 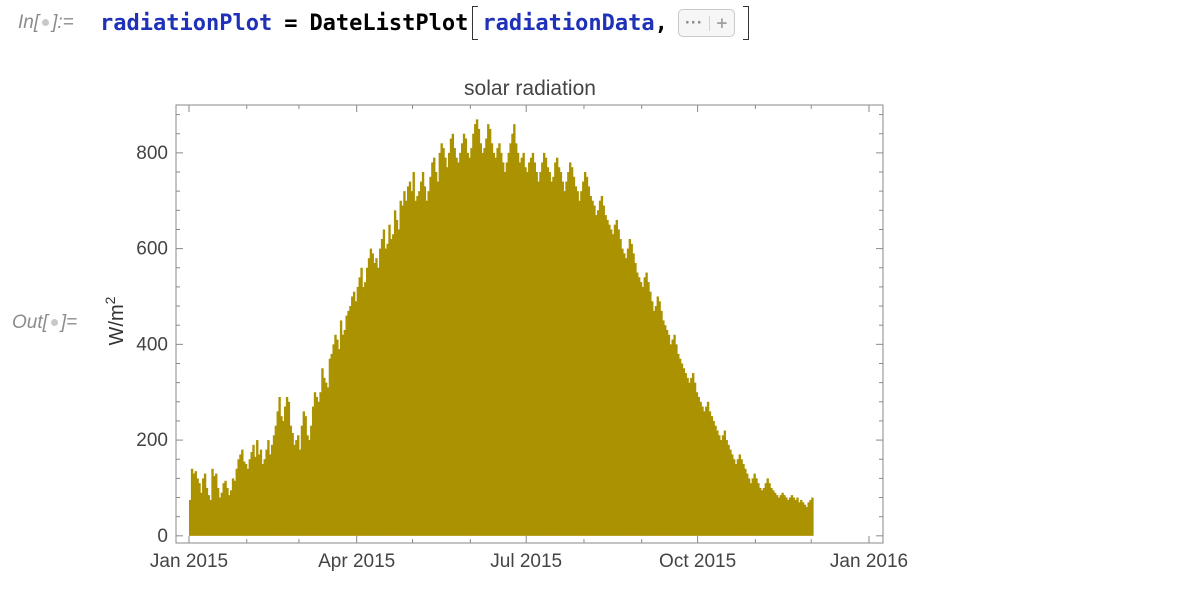 I want to click on function-argument: radiationData, so click(x=568, y=23).